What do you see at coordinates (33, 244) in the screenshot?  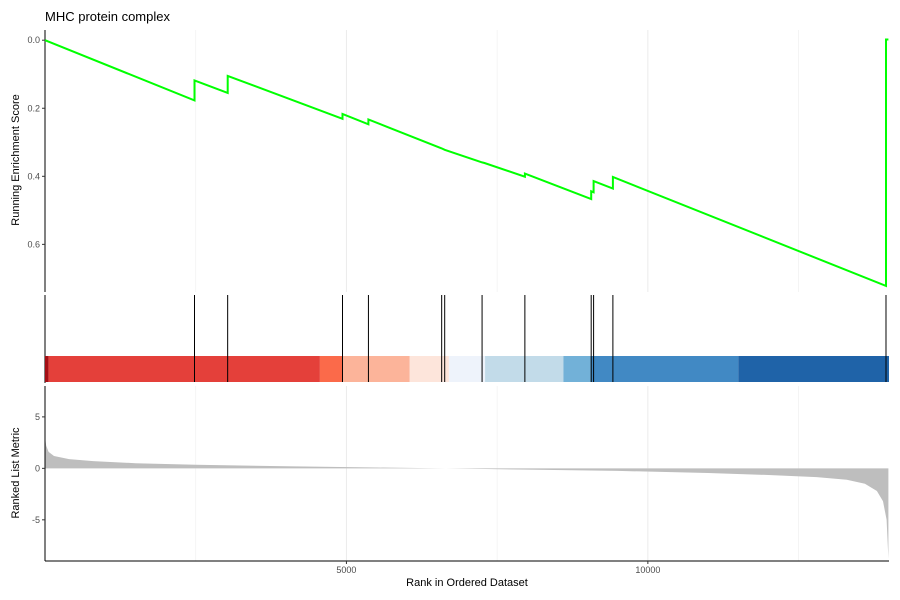 I see `y-tick-label: 0.6` at bounding box center [33, 244].